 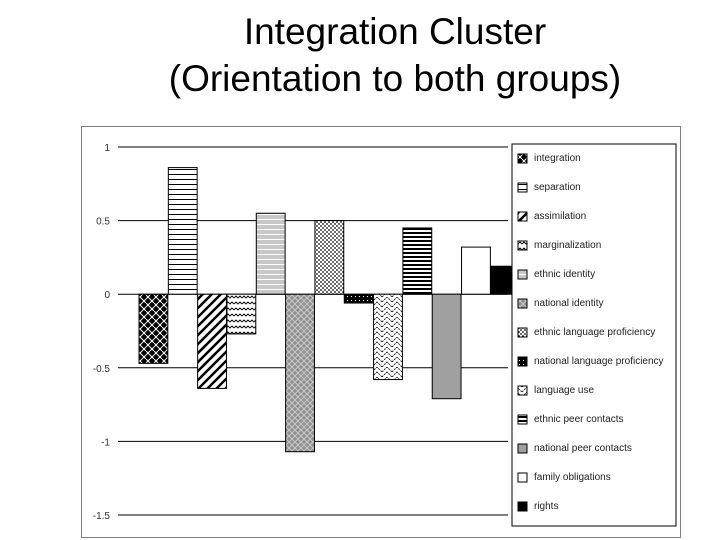 I want to click on legend-label: ethnic peer contacts, so click(x=579, y=419).